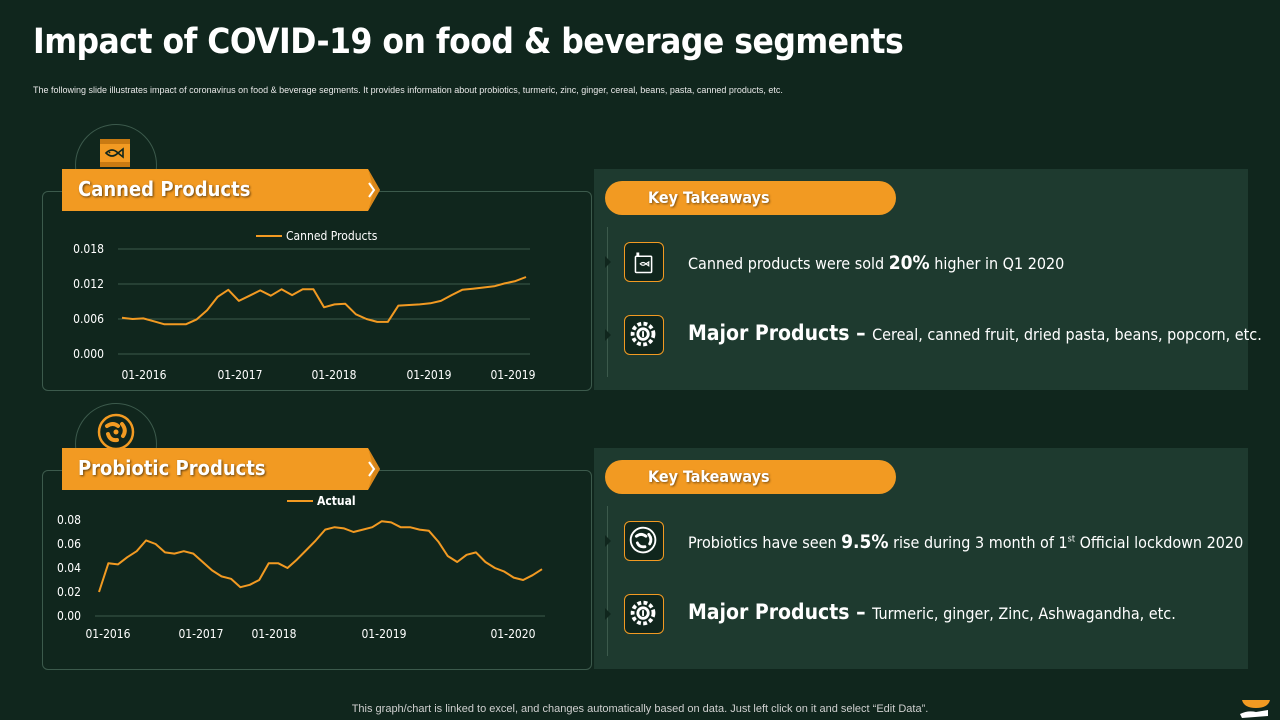  I want to click on probiotic-major-icon-box, so click(644, 614).